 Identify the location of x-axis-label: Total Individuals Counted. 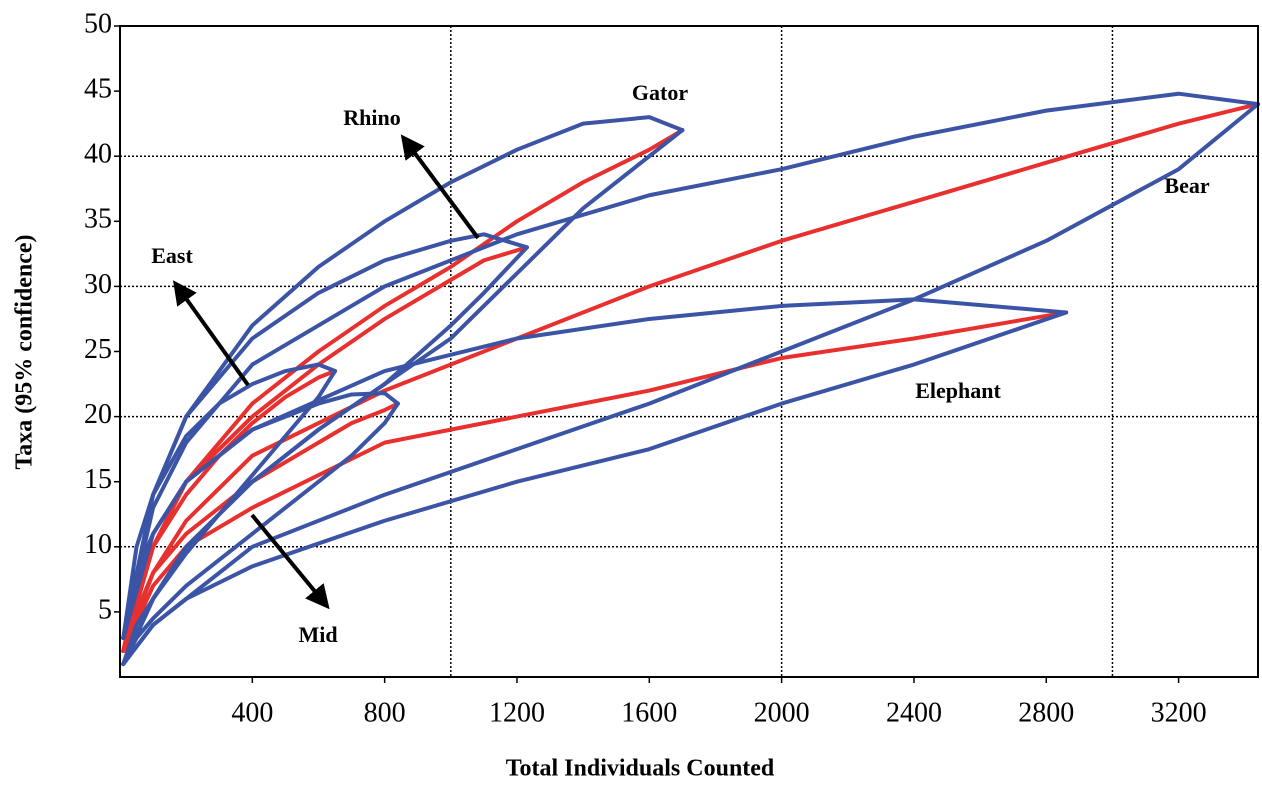
(640, 769).